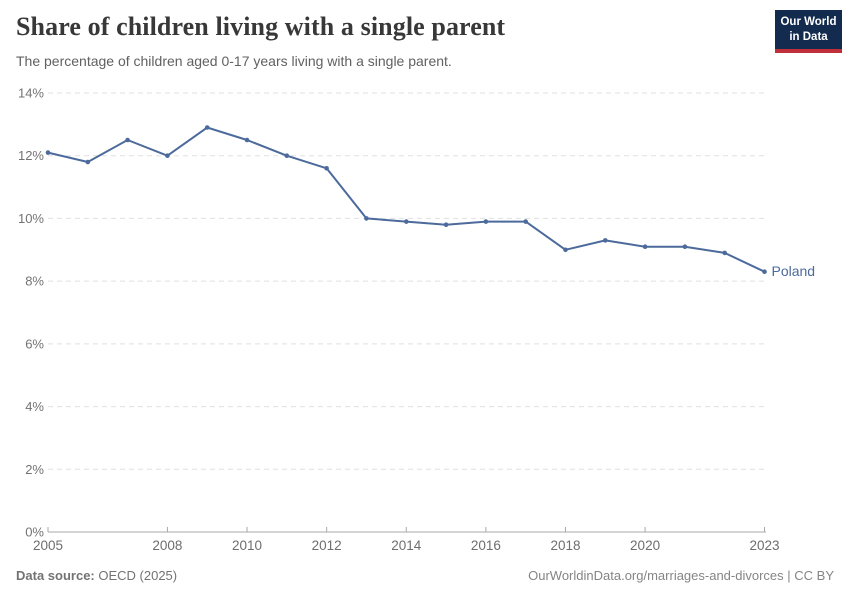 Image resolution: width=850 pixels, height=600 pixels. What do you see at coordinates (207, 127) in the screenshot?
I see `data-point-2009` at bounding box center [207, 127].